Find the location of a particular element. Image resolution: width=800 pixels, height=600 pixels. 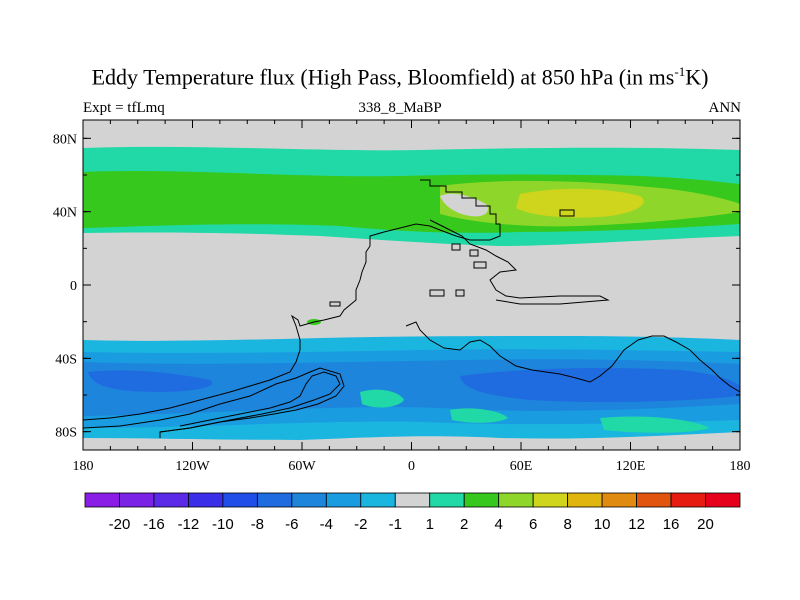

colorbar-label: -12 is located at coordinates (189, 524).